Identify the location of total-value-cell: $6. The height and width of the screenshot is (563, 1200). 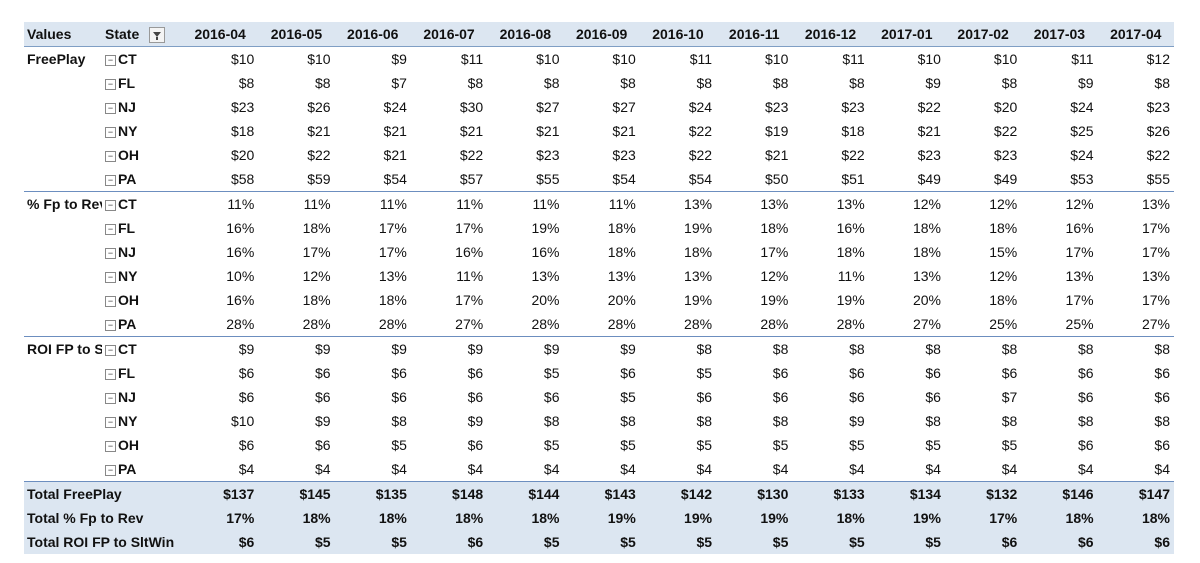
(246, 542).